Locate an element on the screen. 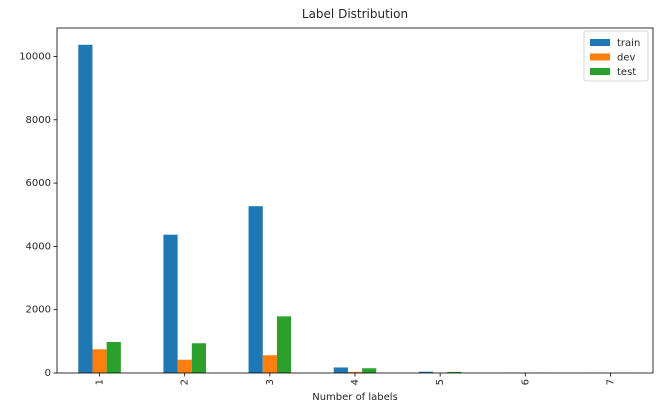 The width and height of the screenshot is (664, 404). y-tick-label: 10000 is located at coordinates (35, 56).